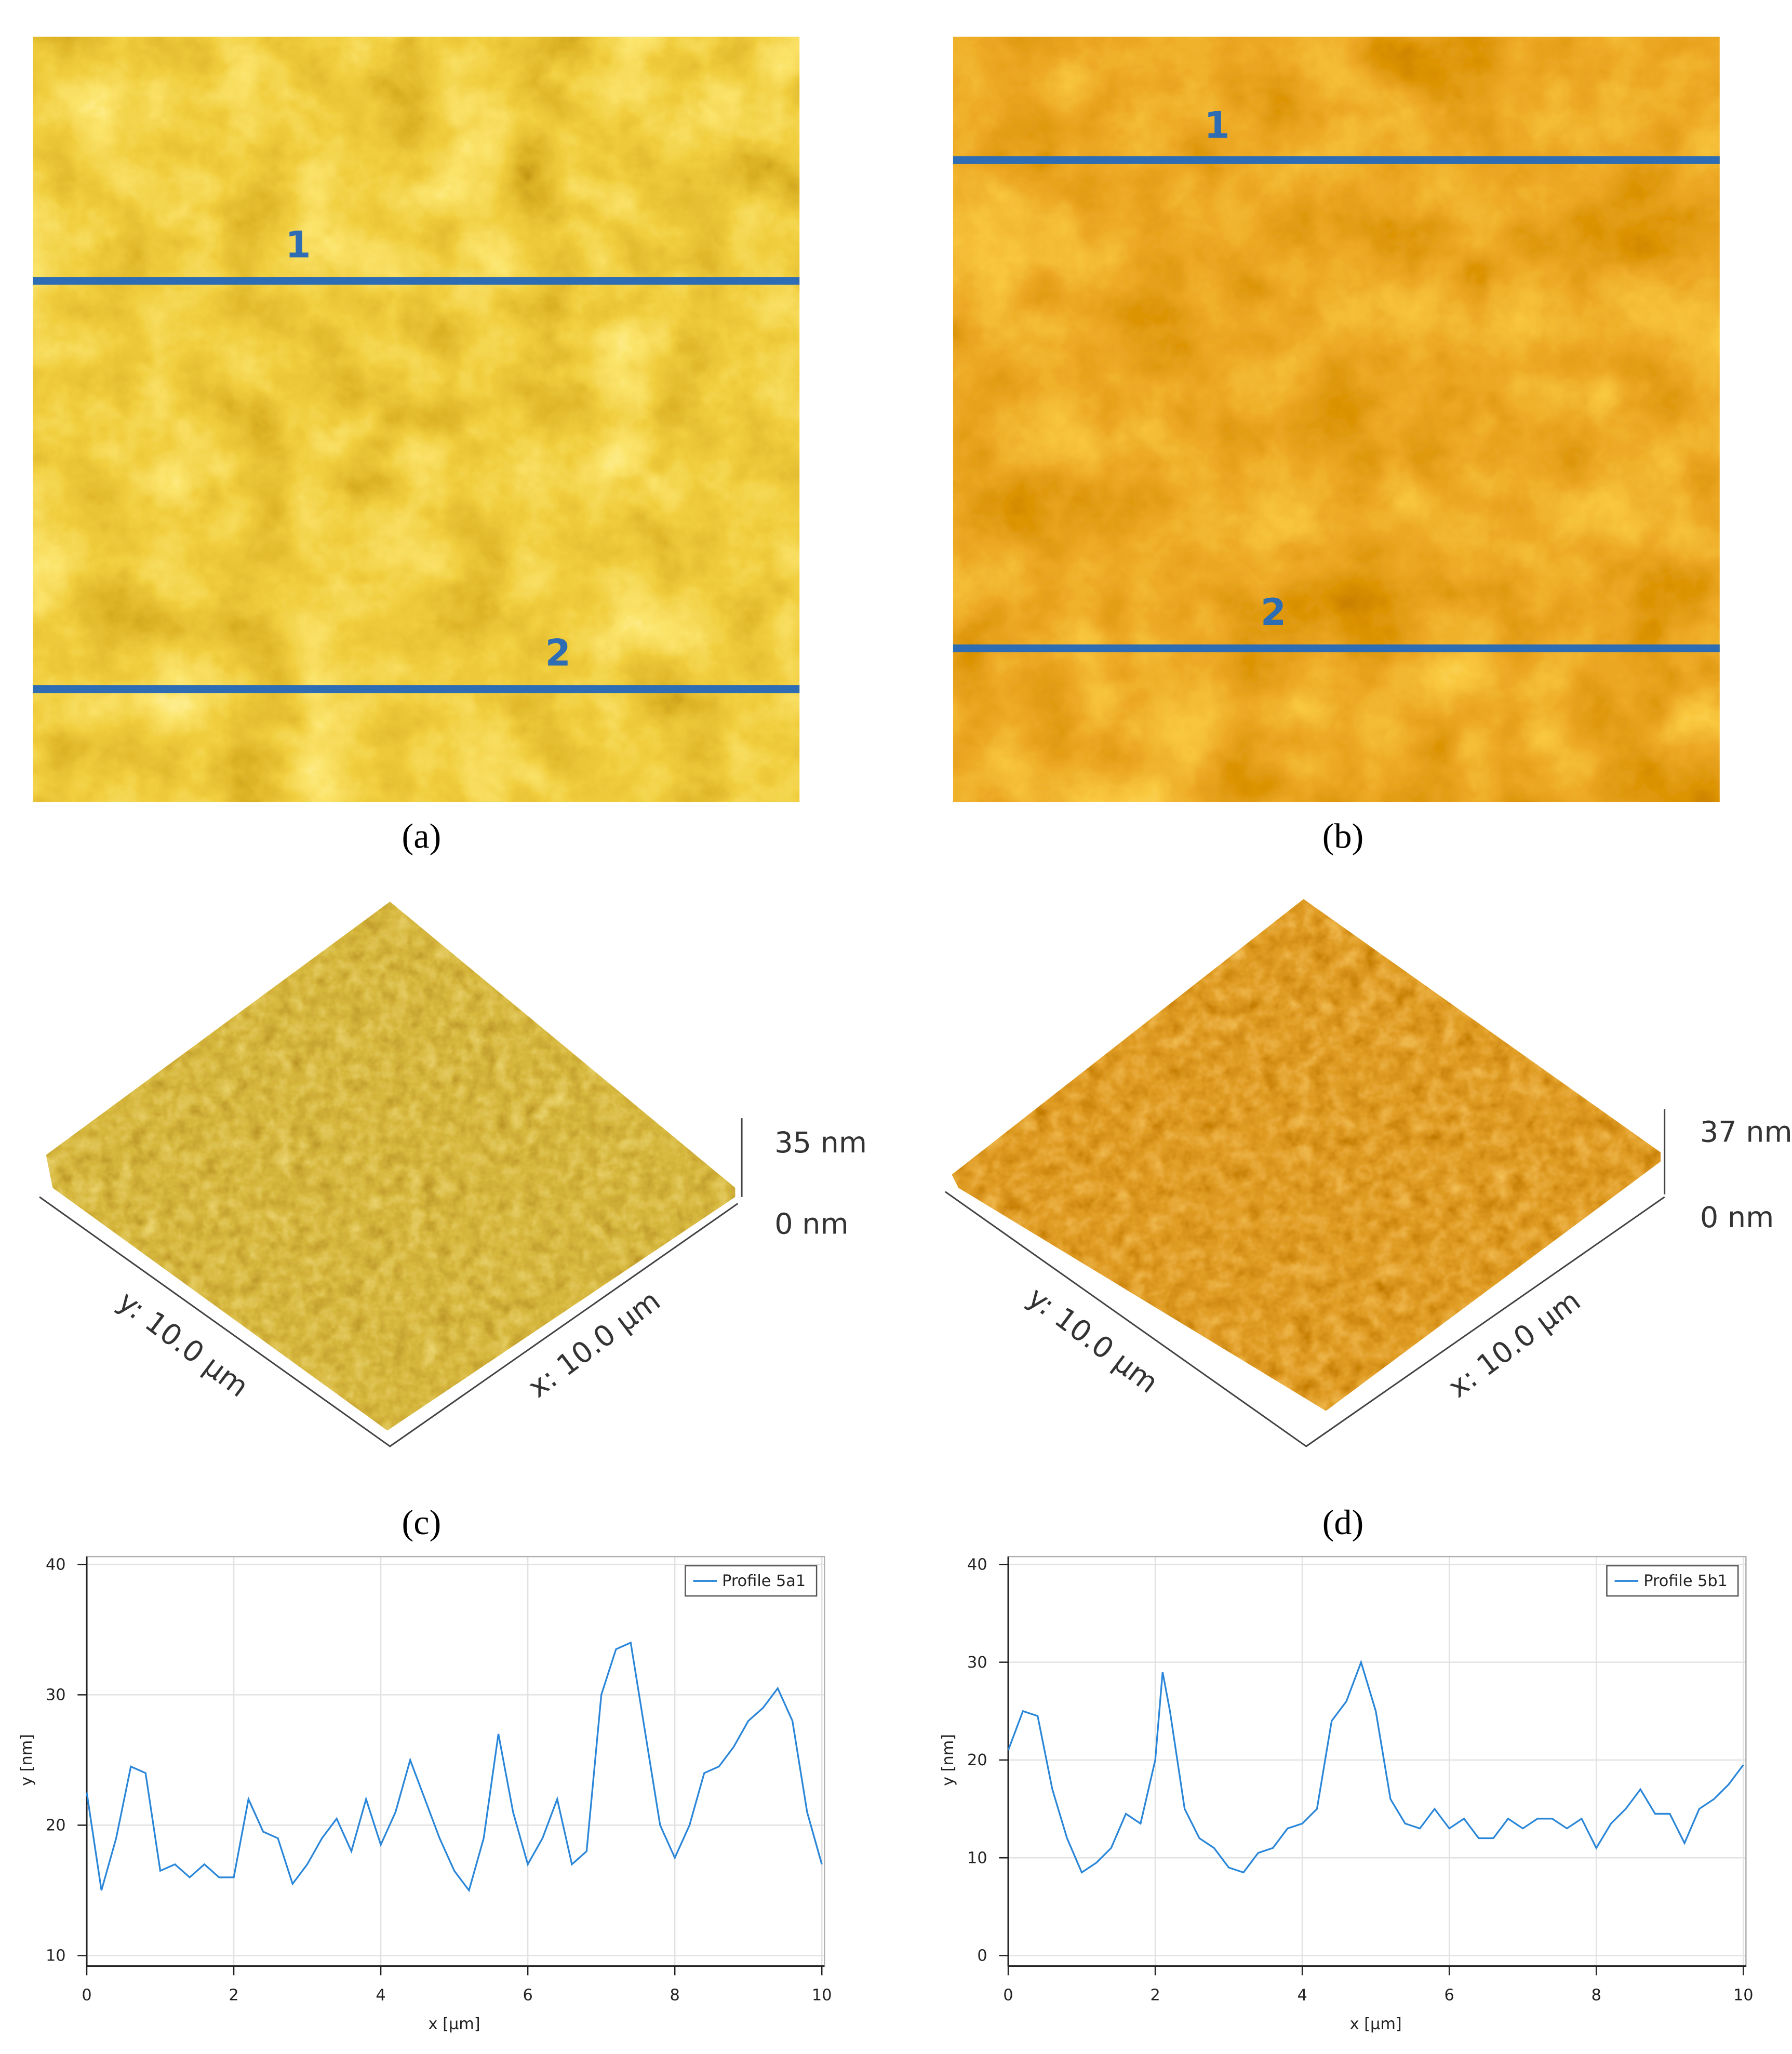  What do you see at coordinates (1685, 1581) in the screenshot?
I see `legend-label: Profile 5b1` at bounding box center [1685, 1581].